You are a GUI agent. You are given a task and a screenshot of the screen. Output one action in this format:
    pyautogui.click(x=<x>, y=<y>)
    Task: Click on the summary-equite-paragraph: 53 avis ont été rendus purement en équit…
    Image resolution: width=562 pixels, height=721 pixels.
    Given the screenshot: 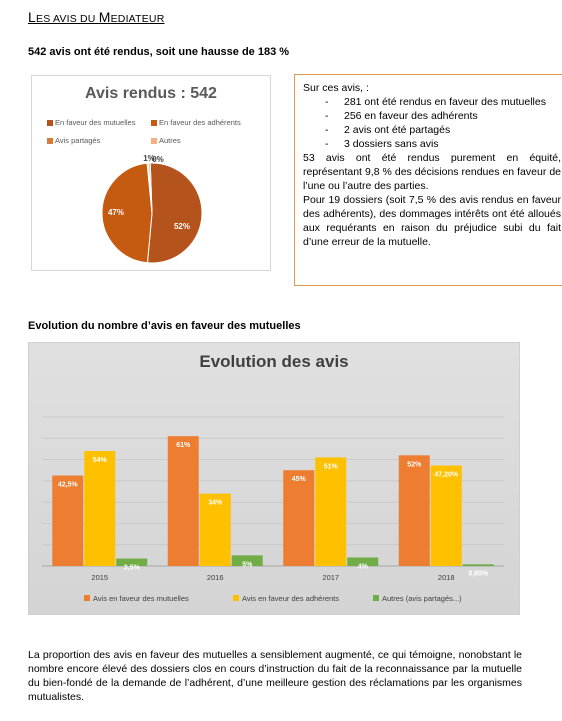 What is the action you would take?
    pyautogui.click(x=432, y=172)
    